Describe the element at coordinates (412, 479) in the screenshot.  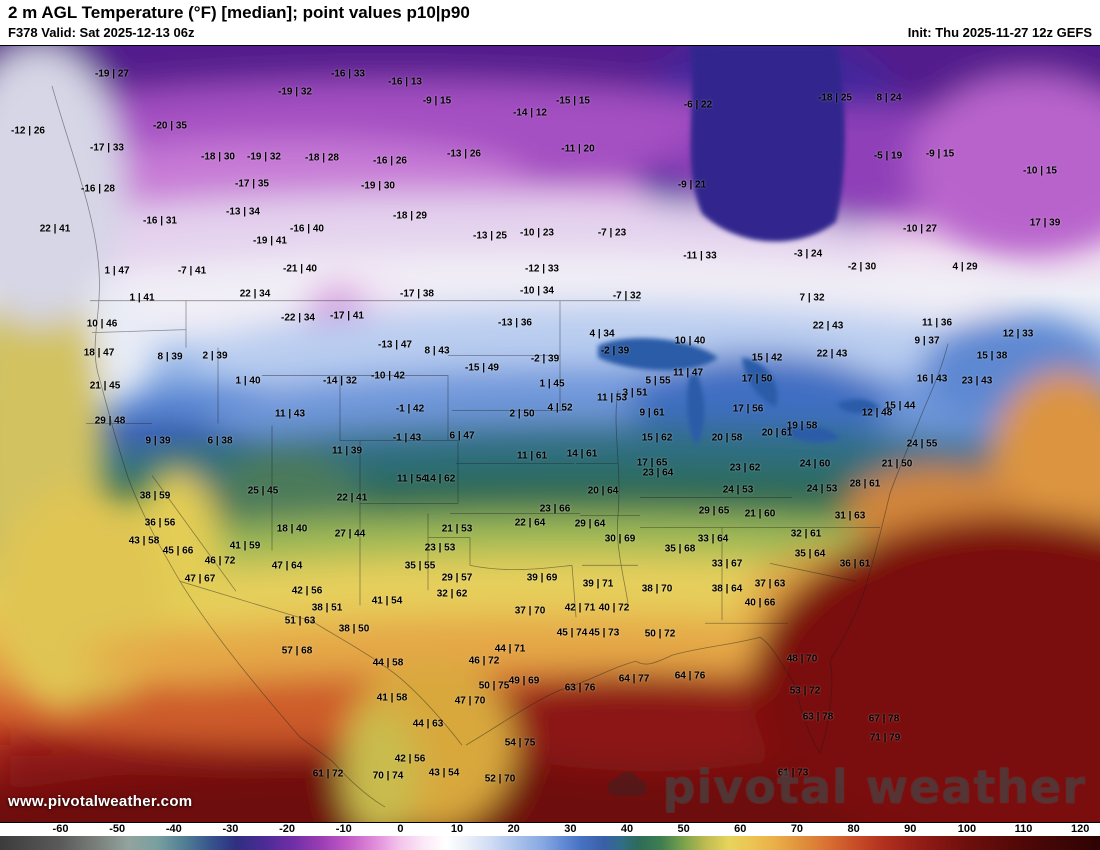
I see `point-value: 11 | 54` at that location.